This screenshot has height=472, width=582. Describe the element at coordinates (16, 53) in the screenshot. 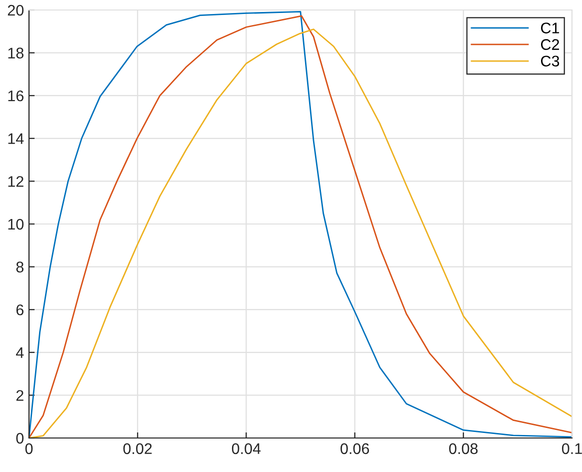

I see `y-tick-label: 18` at that location.